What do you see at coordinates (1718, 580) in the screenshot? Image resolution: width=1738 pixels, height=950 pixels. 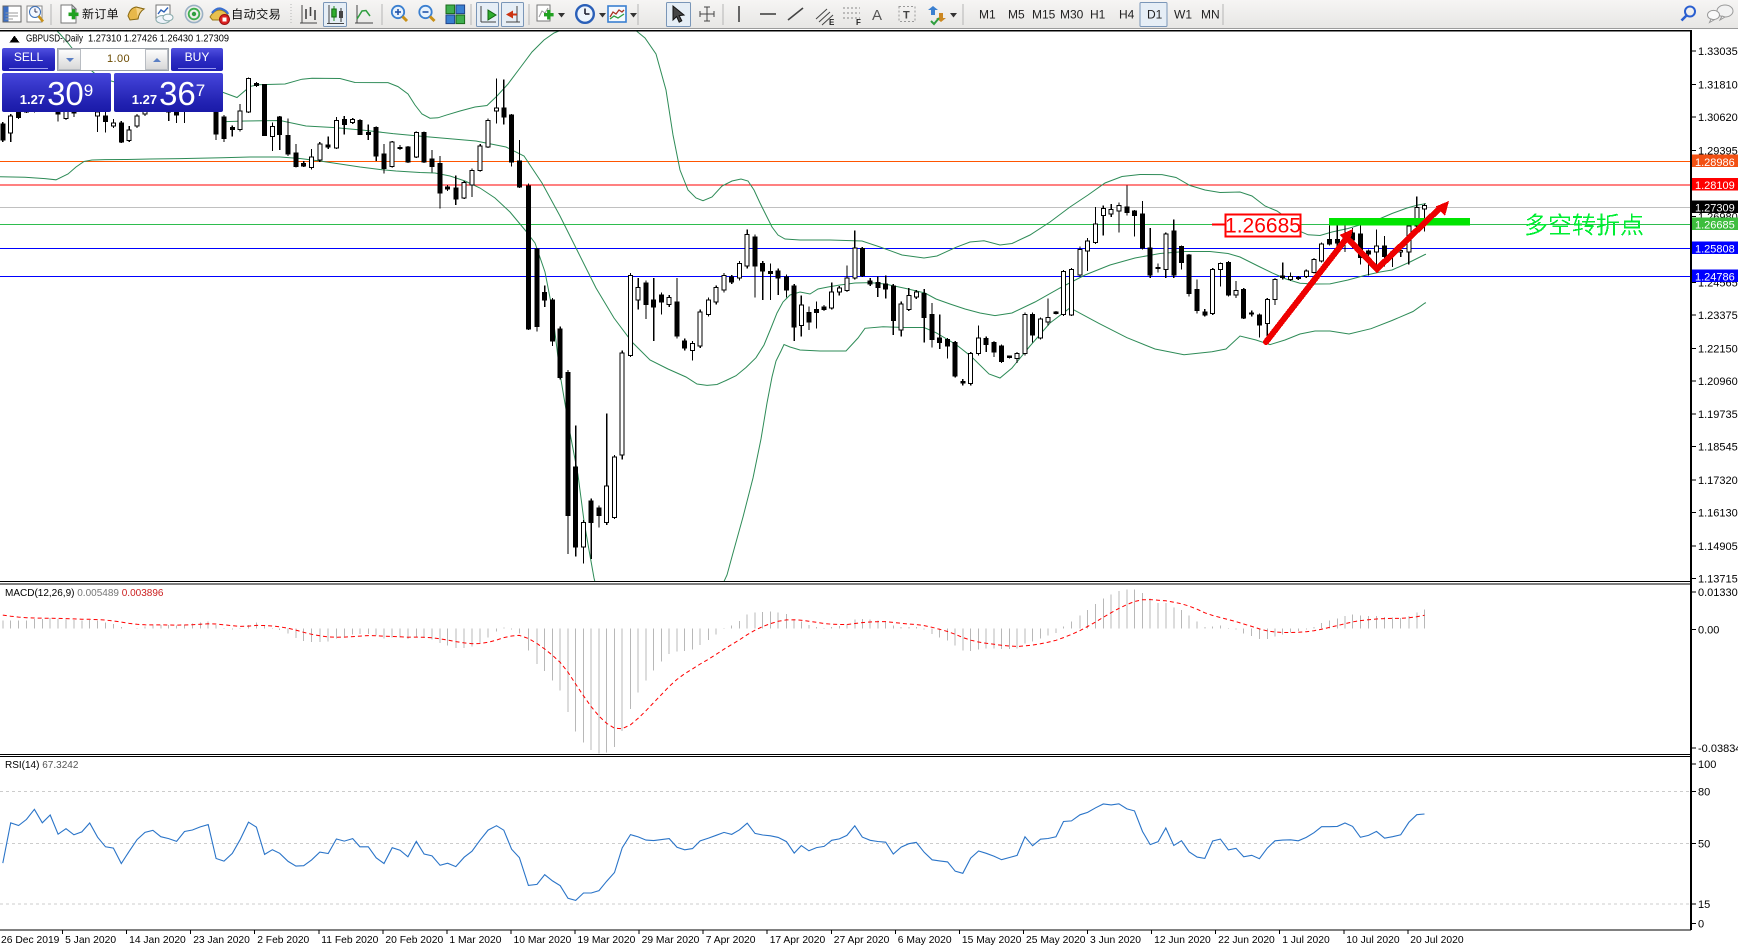 I see `svg-text: 1.13715` at bounding box center [1718, 580].